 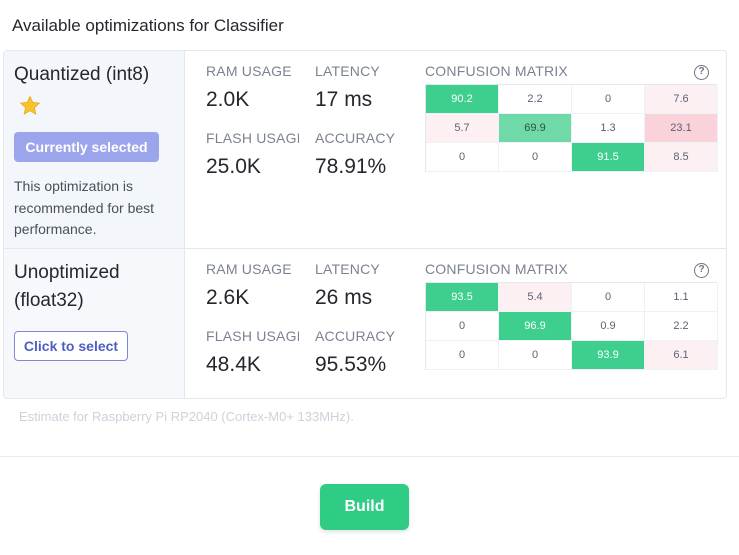 I want to click on matrix-cell: 7.6, so click(x=681, y=99).